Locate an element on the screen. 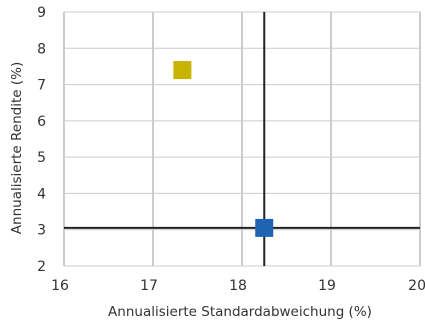 The image size is (425, 324). x-tick-label: 20 is located at coordinates (416, 286).